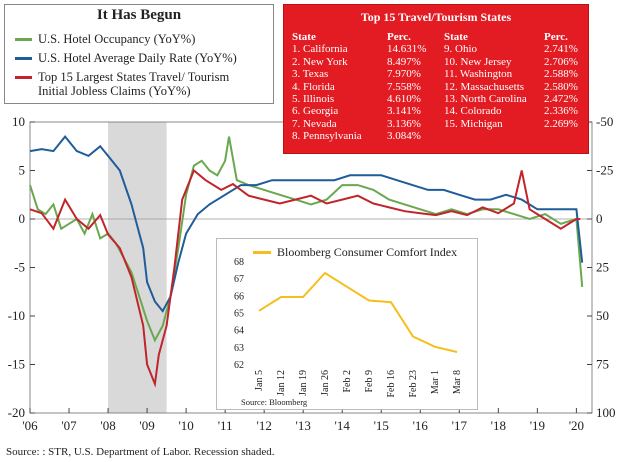  What do you see at coordinates (473, 111) in the screenshot?
I see `table-state-cell: 14. Colorado` at bounding box center [473, 111].